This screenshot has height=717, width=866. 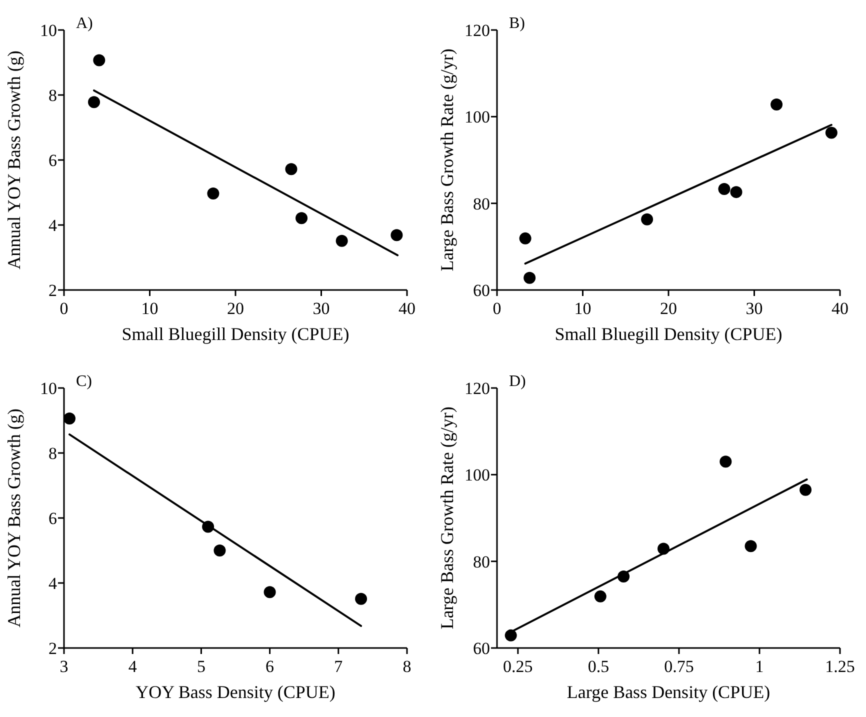 What do you see at coordinates (270, 666) in the screenshot?
I see `x-tick-label: 6` at bounding box center [270, 666].